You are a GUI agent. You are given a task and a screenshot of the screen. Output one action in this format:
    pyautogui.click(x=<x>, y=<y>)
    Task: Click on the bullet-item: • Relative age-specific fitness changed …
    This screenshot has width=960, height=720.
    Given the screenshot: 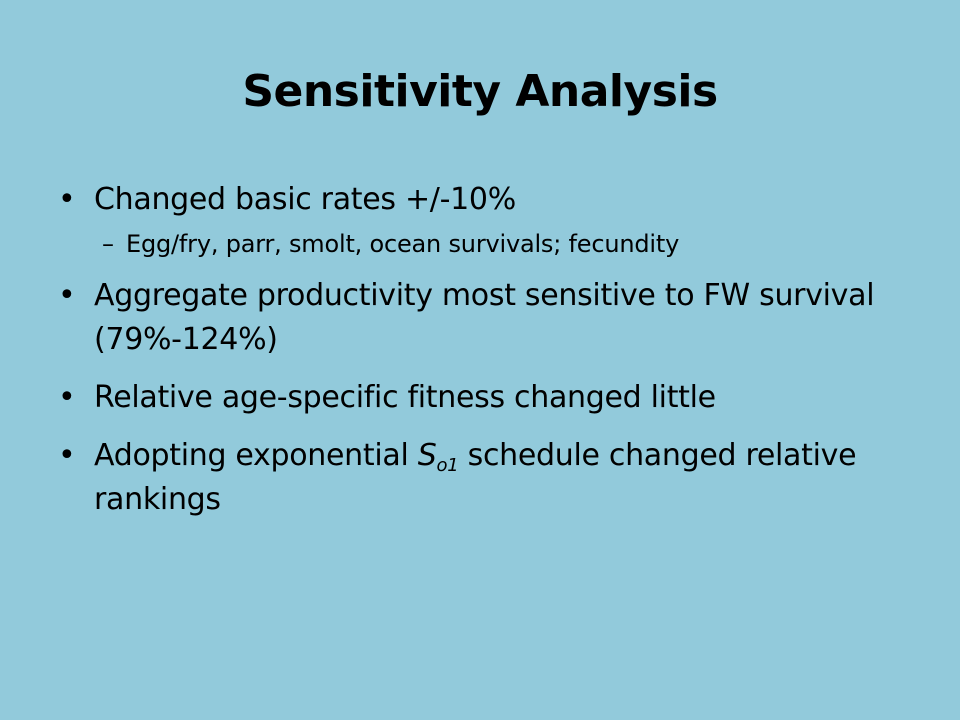 What is the action you would take?
    pyautogui.click(x=476, y=398)
    